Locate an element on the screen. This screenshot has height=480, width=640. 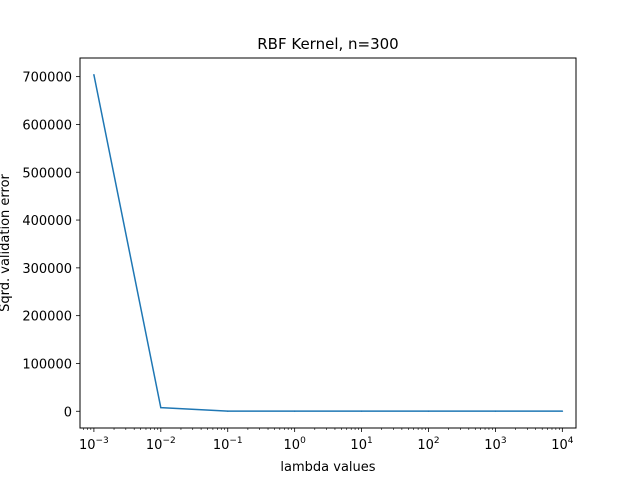
chart-title: RBF Kernel, n=300 is located at coordinates (327, 44).